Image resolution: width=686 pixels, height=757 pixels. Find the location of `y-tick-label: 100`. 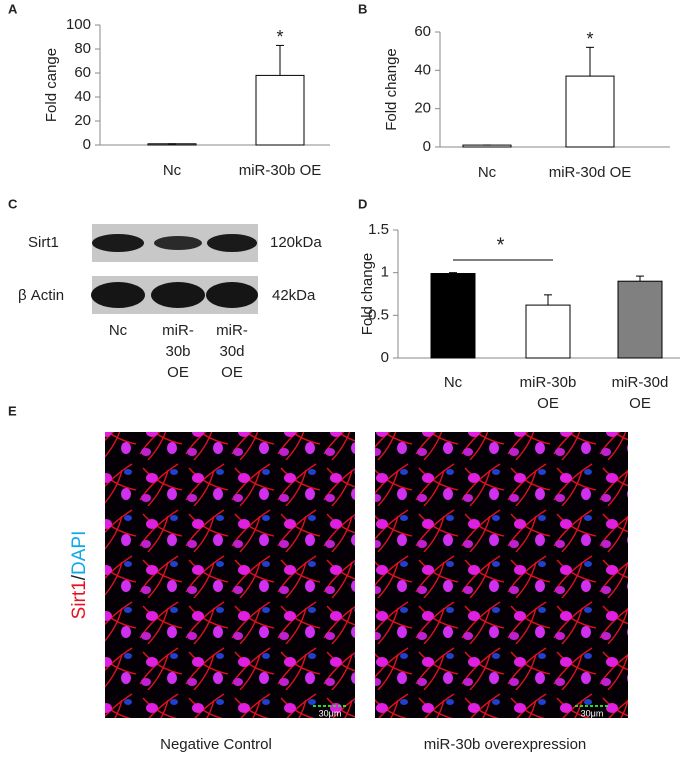

y-tick-label: 100 is located at coordinates (78, 24).